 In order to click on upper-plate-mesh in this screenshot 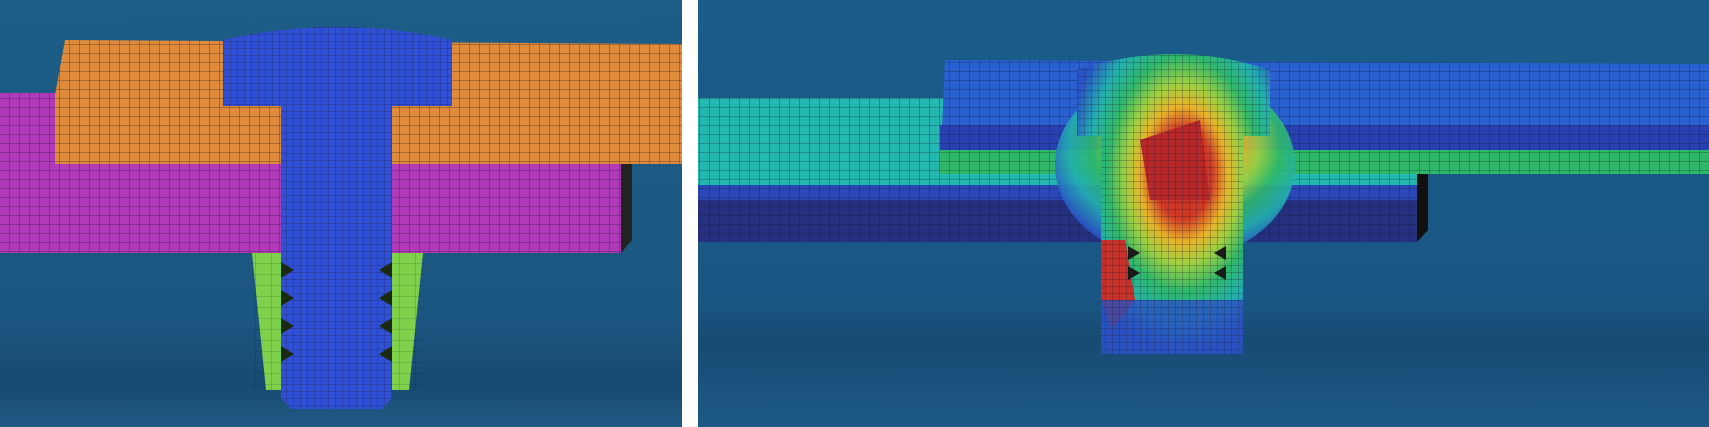, I will do `click(1324, 117)`.